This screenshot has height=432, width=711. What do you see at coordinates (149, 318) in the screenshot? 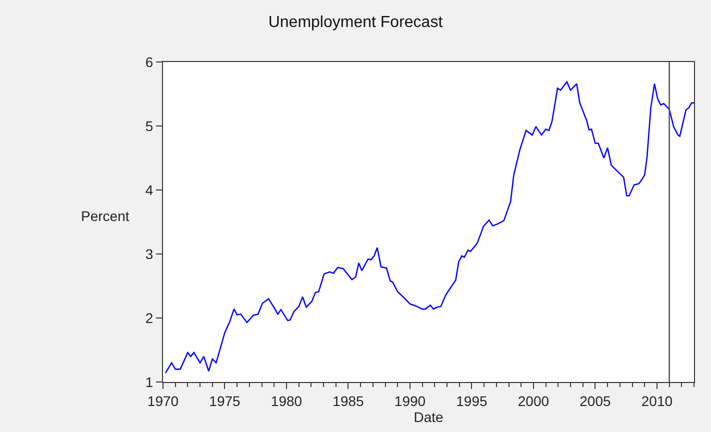
I see `y-tick-label: 2` at bounding box center [149, 318].